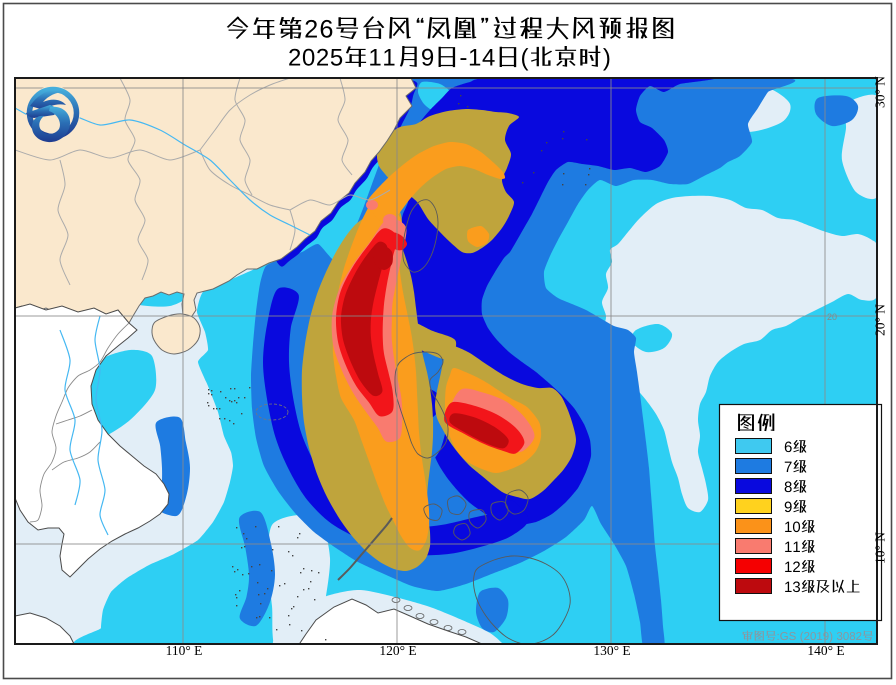 This screenshot has width=896, height=685. Describe the element at coordinates (832, 317) in the screenshot. I see `svg-text: 20` at that location.